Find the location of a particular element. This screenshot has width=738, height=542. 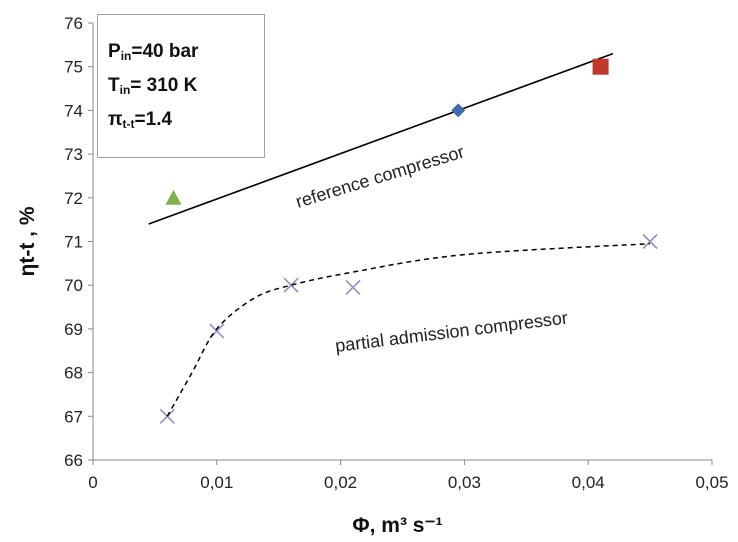

inlet-temperature-label: Tin= 310 K is located at coordinates (153, 86).